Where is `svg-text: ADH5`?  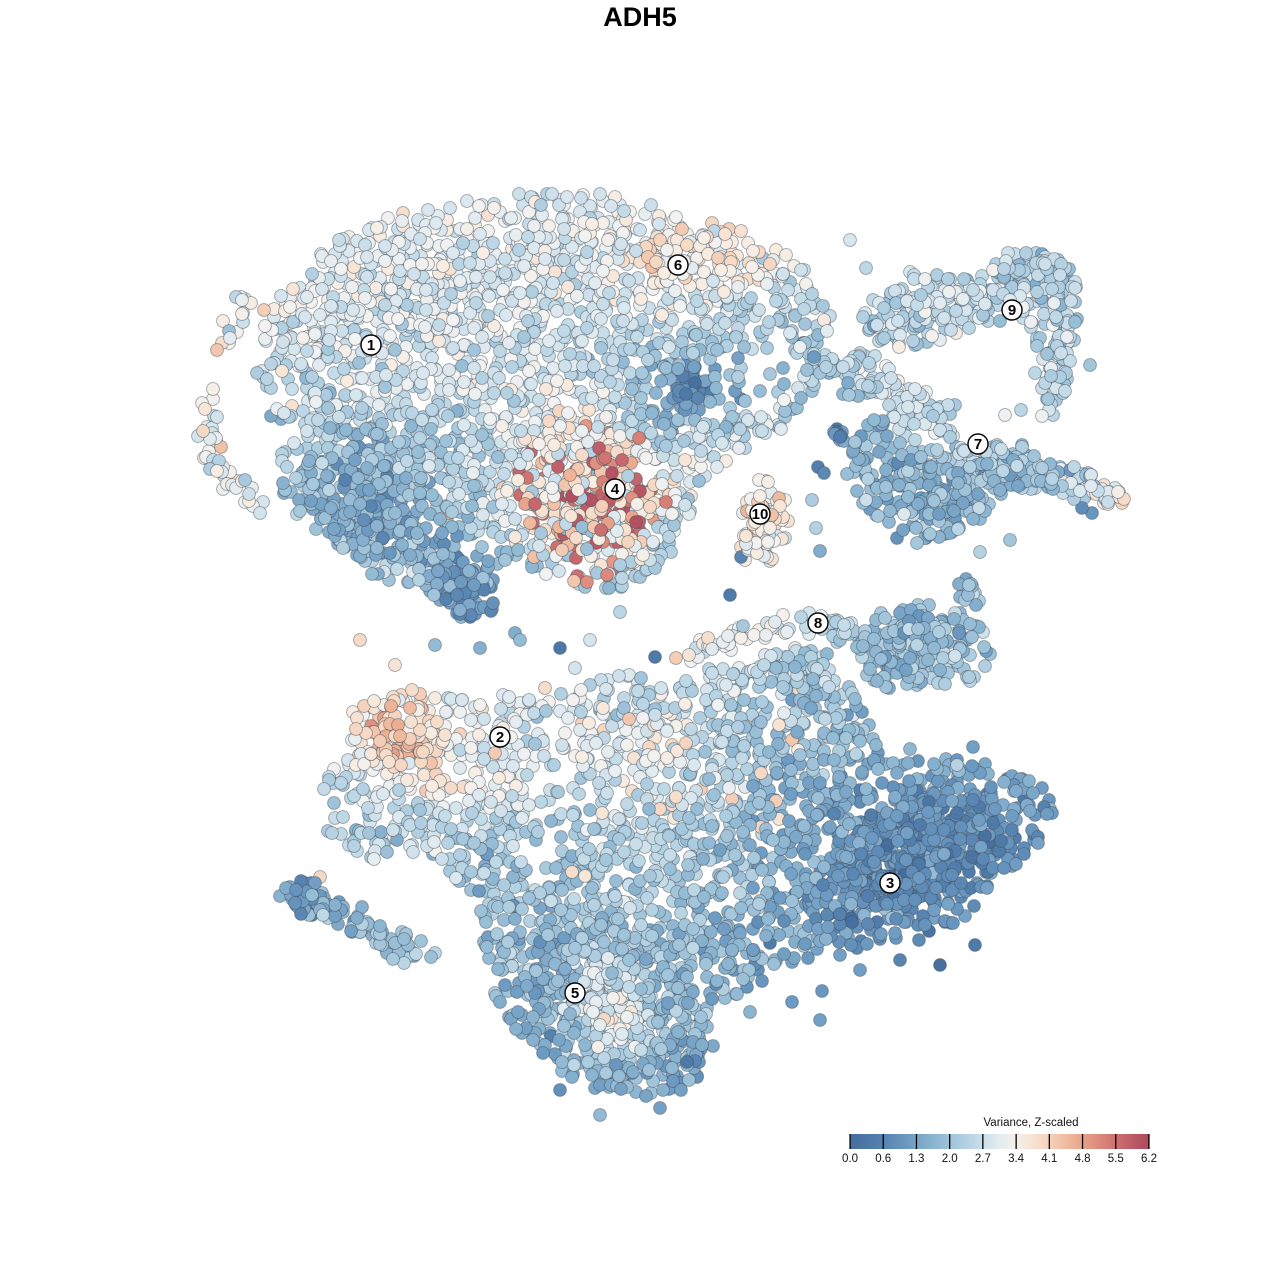 svg-text: ADH5 is located at coordinates (640, 17).